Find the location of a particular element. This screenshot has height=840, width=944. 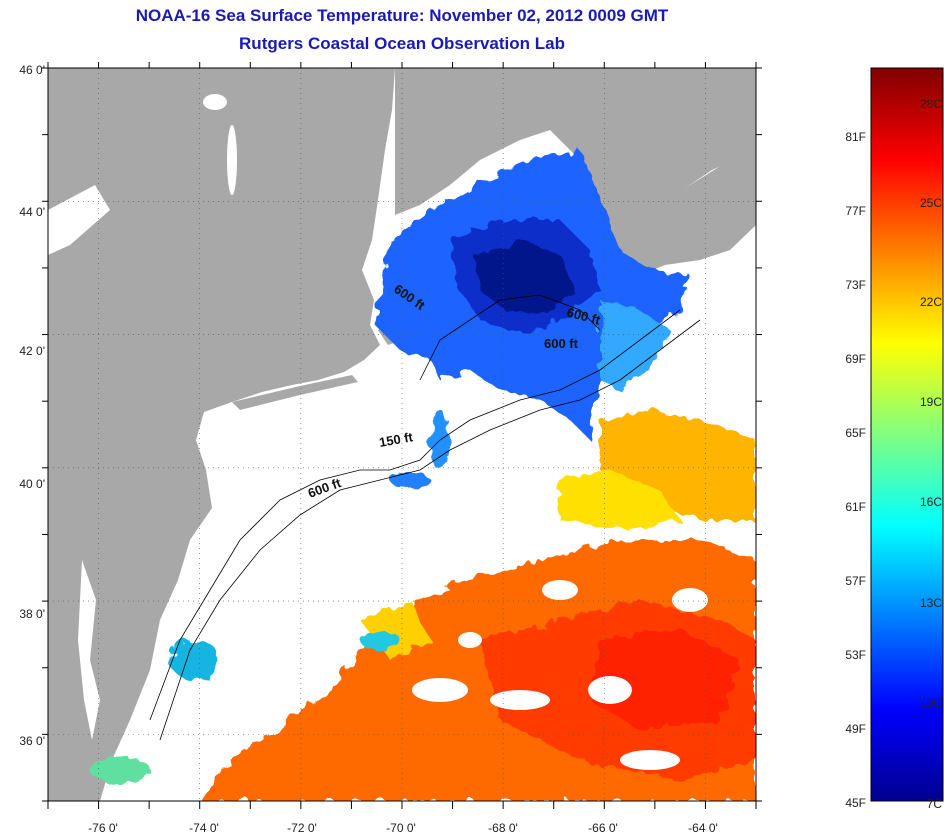

colorbar-label-c: 16C is located at coordinates (931, 502).